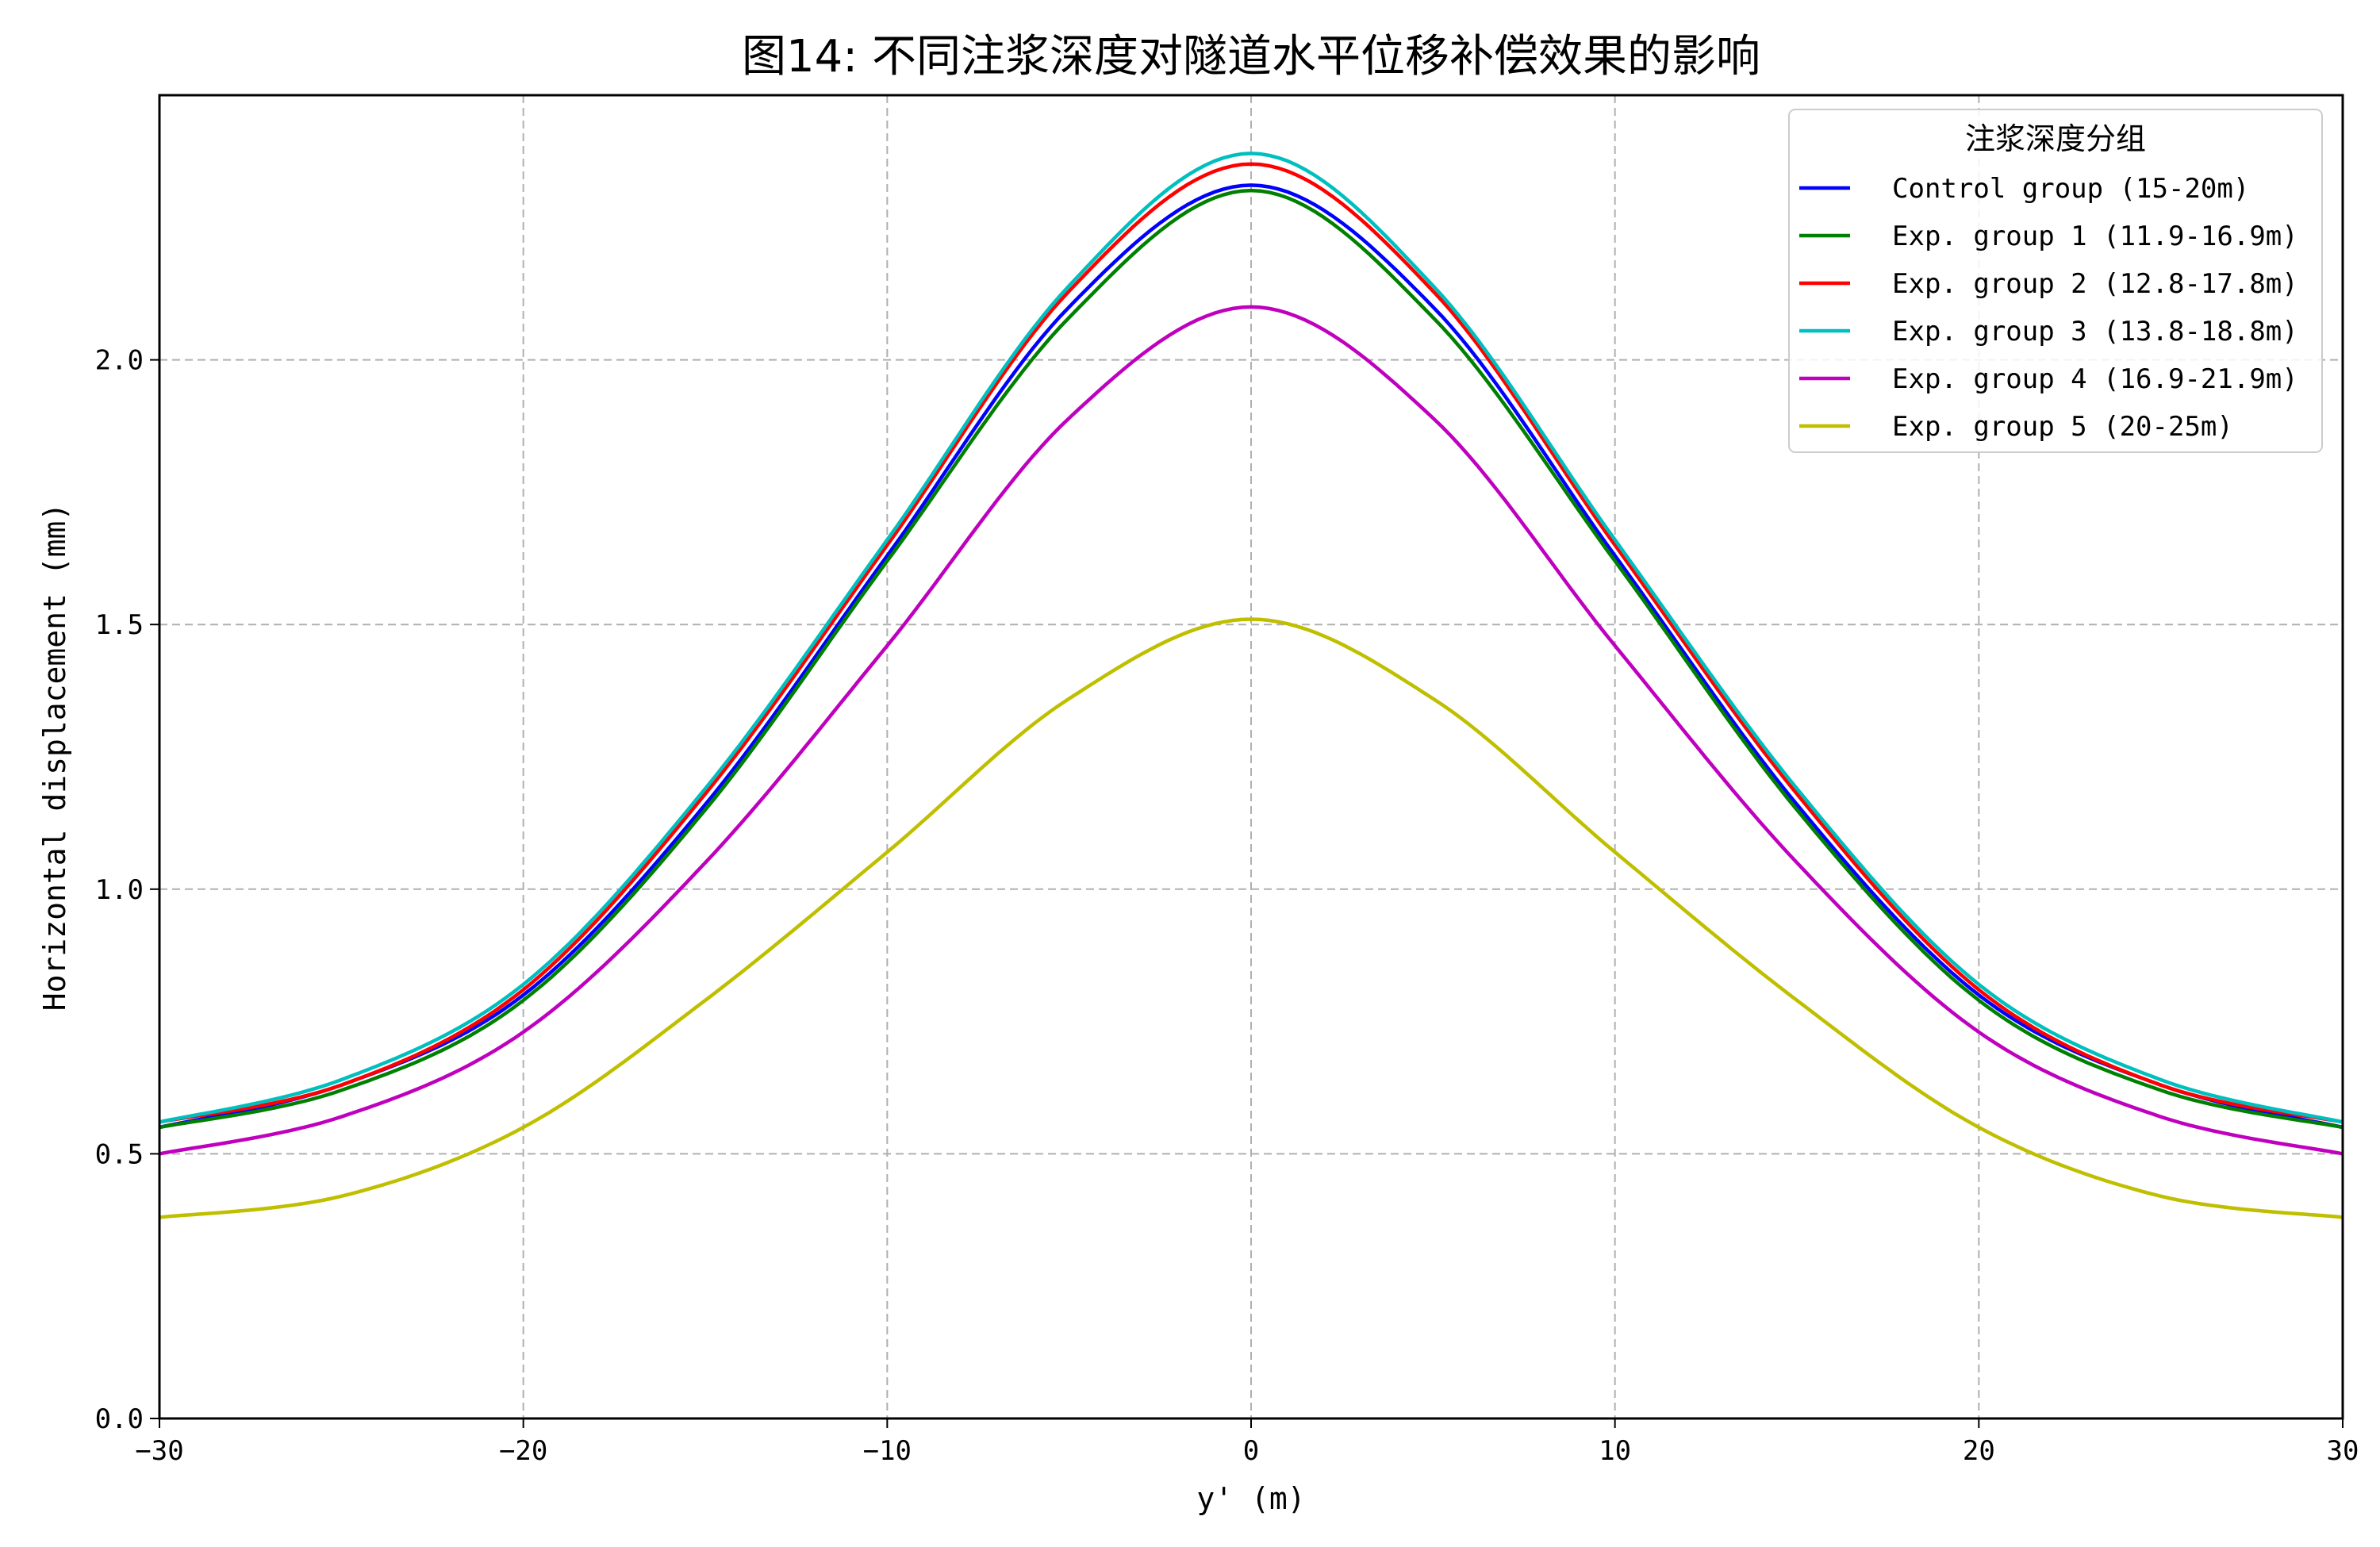 The height and width of the screenshot is (1547, 2380). Describe the element at coordinates (523, 1451) in the screenshot. I see `x-tick-label: −20` at that location.